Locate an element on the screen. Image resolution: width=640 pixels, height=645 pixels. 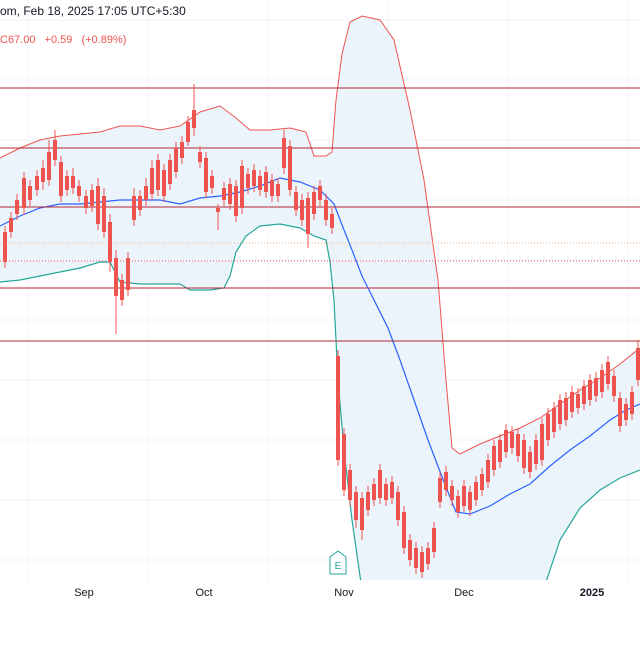
price-change: +0.59 is located at coordinates (58, 40).